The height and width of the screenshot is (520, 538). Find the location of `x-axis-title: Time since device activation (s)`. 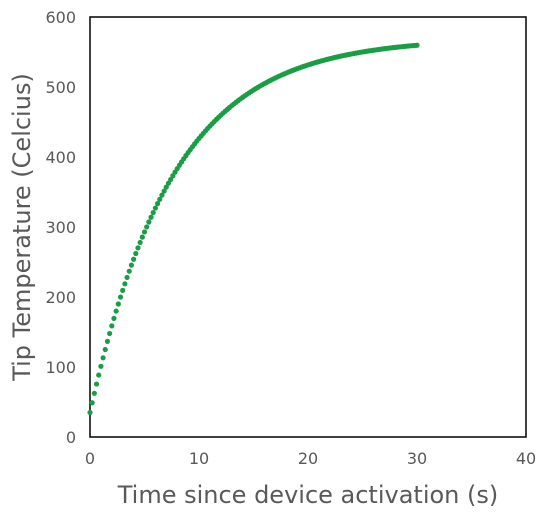

x-axis-title: Time since device activation (s) is located at coordinates (308, 495).